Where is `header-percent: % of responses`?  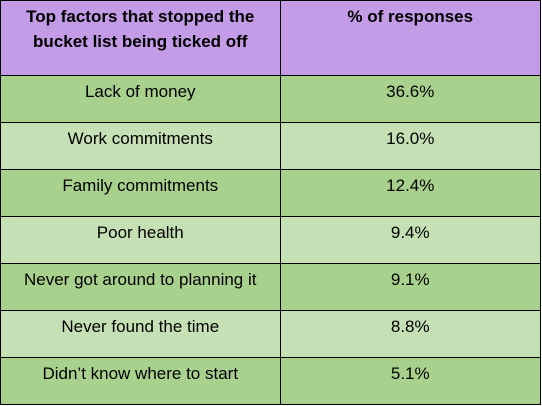 header-percent: % of responses is located at coordinates (410, 38).